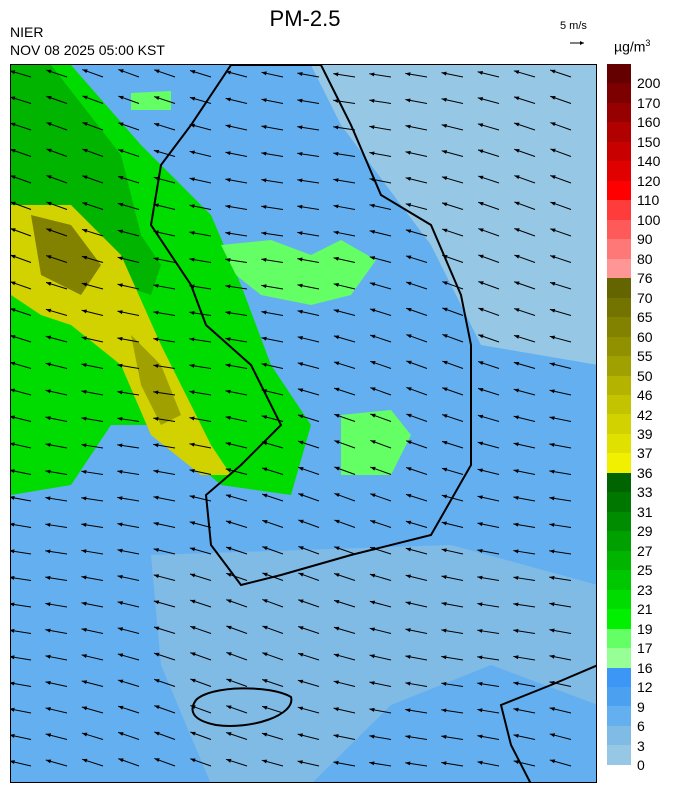 This screenshot has height=795, width=673. Describe the element at coordinates (242, 707) in the screenshot. I see `jeju-island-outline` at that location.